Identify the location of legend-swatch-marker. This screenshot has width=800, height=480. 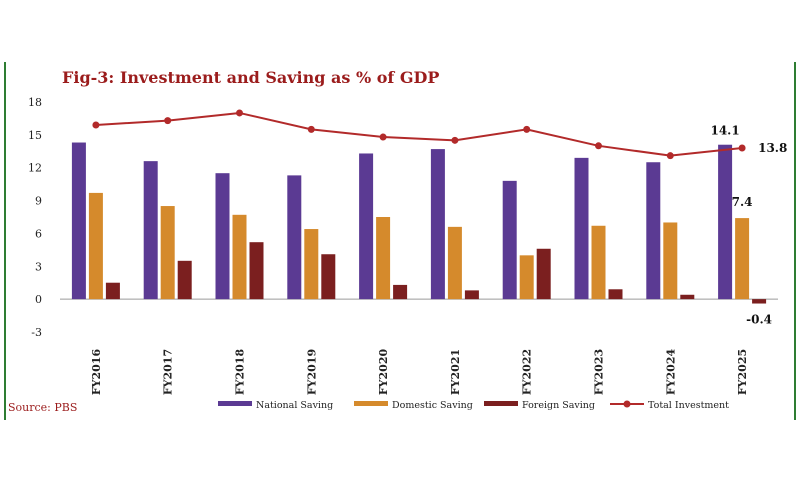
(627, 404).